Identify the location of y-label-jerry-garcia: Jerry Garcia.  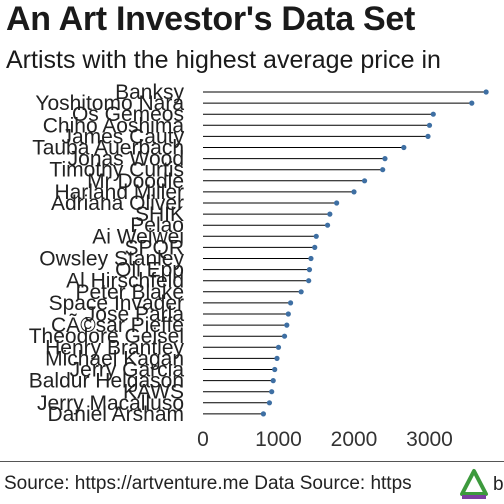
(127, 370).